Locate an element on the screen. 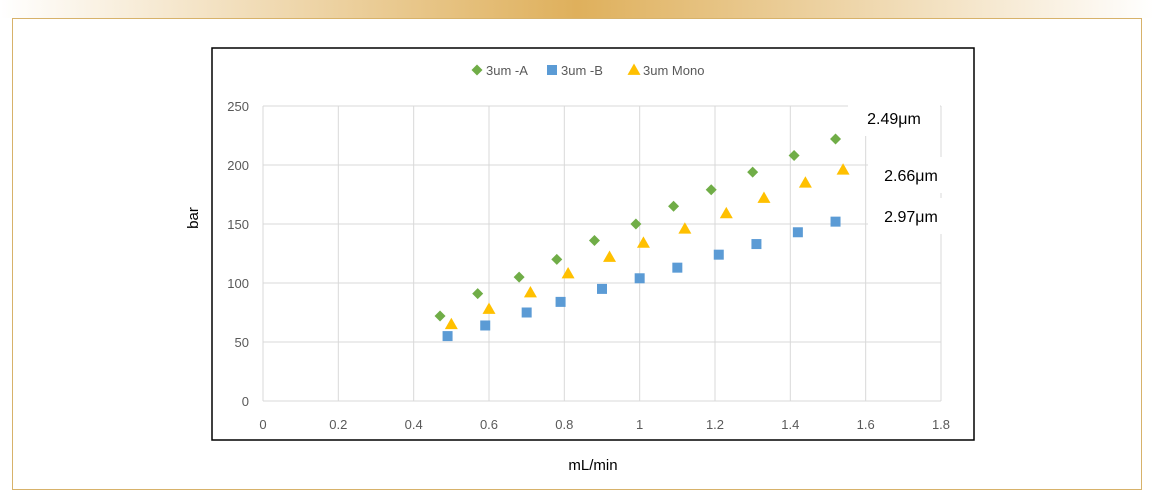  top-decorative-band is located at coordinates (577, 9).